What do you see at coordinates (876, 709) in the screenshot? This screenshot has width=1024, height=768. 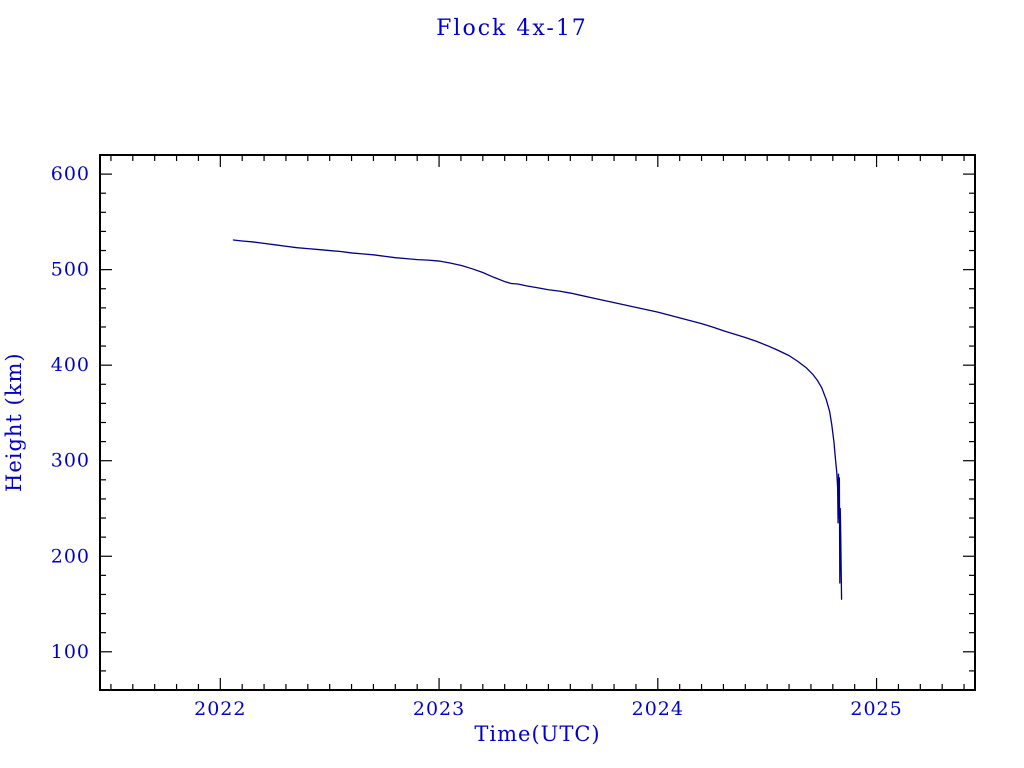 I see `x-tick-label: 2025` at bounding box center [876, 709].